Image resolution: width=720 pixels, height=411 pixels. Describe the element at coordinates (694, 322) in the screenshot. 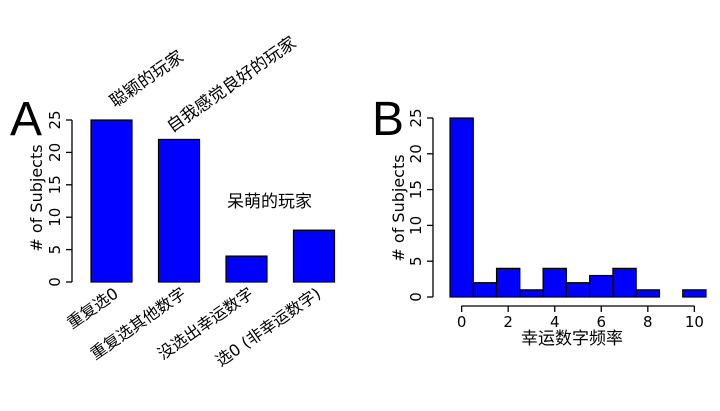

I see `panel-b-x-tick-label: 10` at that location.